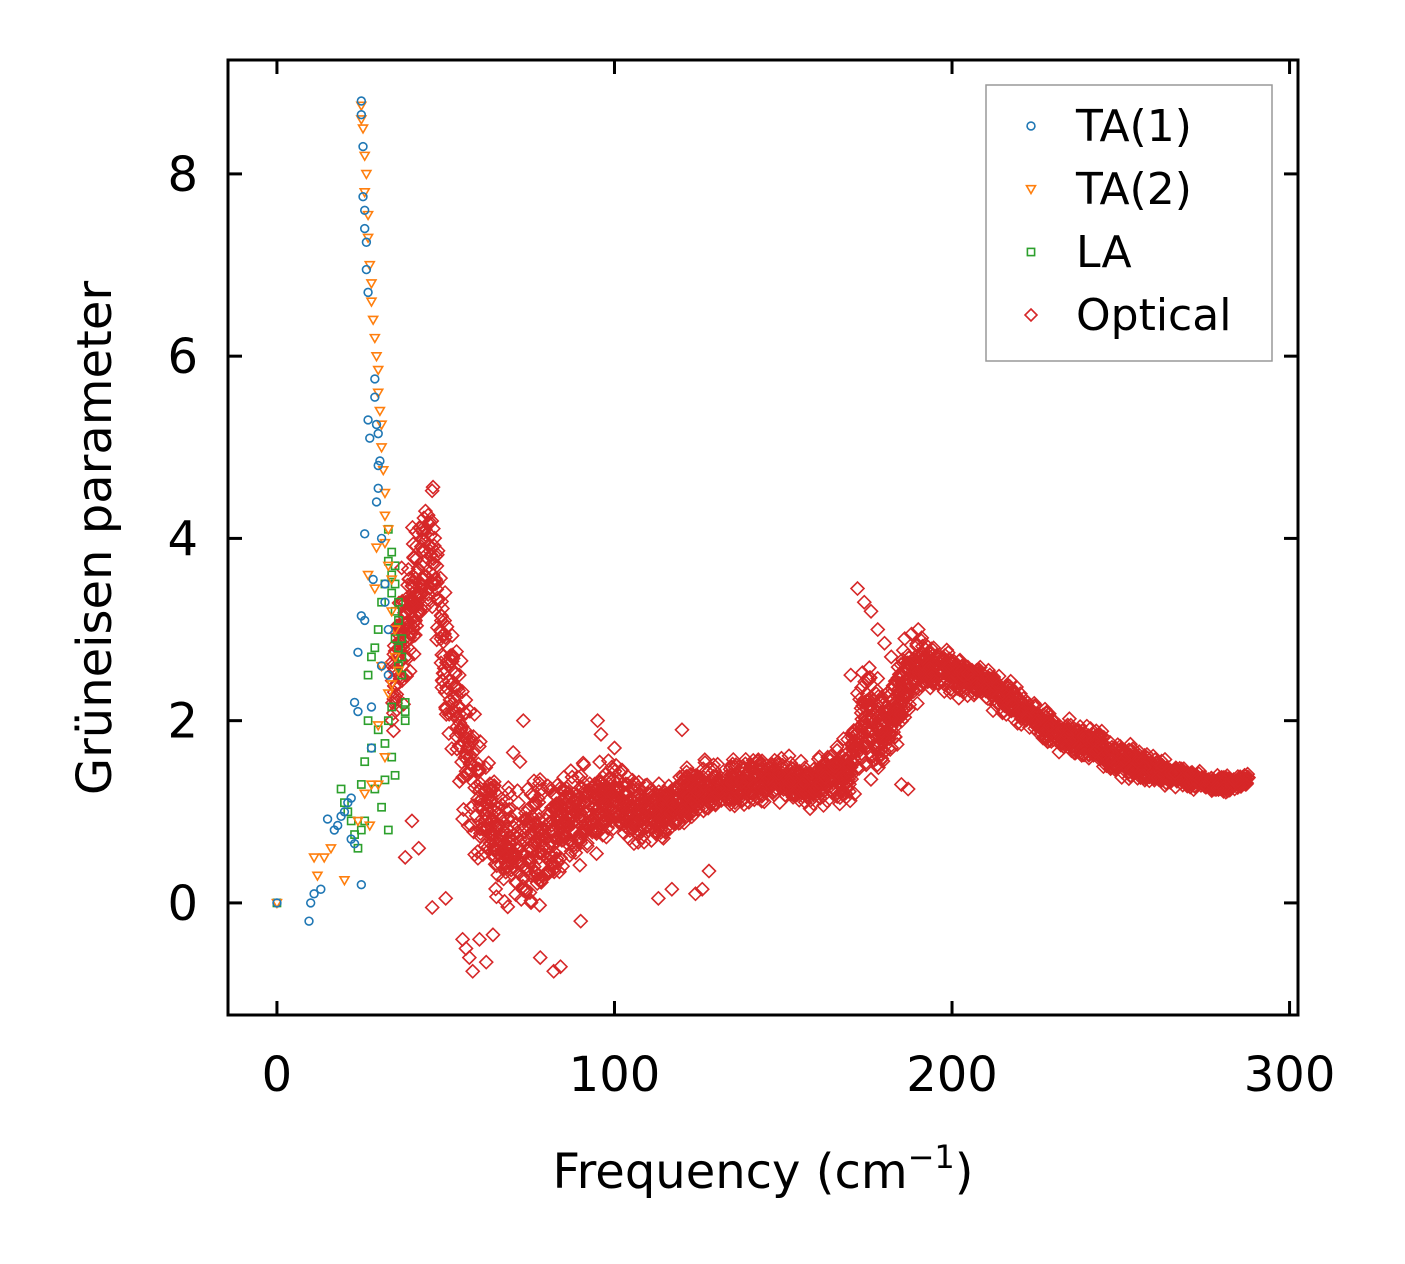  I want to click on legend-label: TA(2), so click(1133, 189).